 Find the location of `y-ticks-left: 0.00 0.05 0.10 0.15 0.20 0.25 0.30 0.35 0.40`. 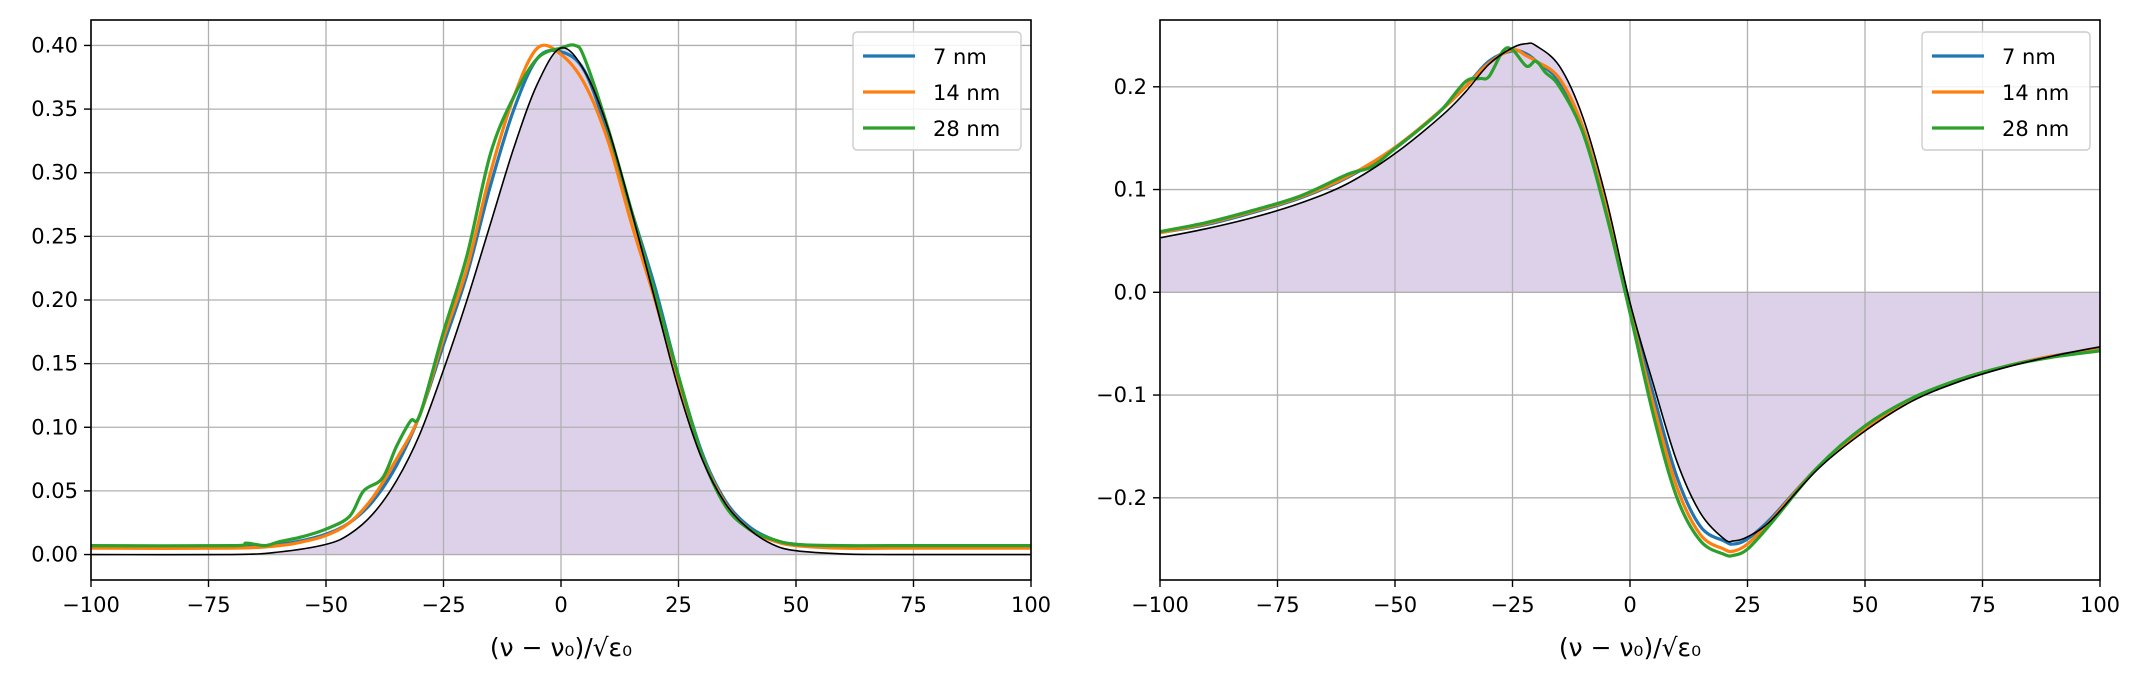

y-ticks-left: 0.00 0.05 0.10 0.15 0.20 0.25 0.30 0.35 0.40 is located at coordinates (61, 300).